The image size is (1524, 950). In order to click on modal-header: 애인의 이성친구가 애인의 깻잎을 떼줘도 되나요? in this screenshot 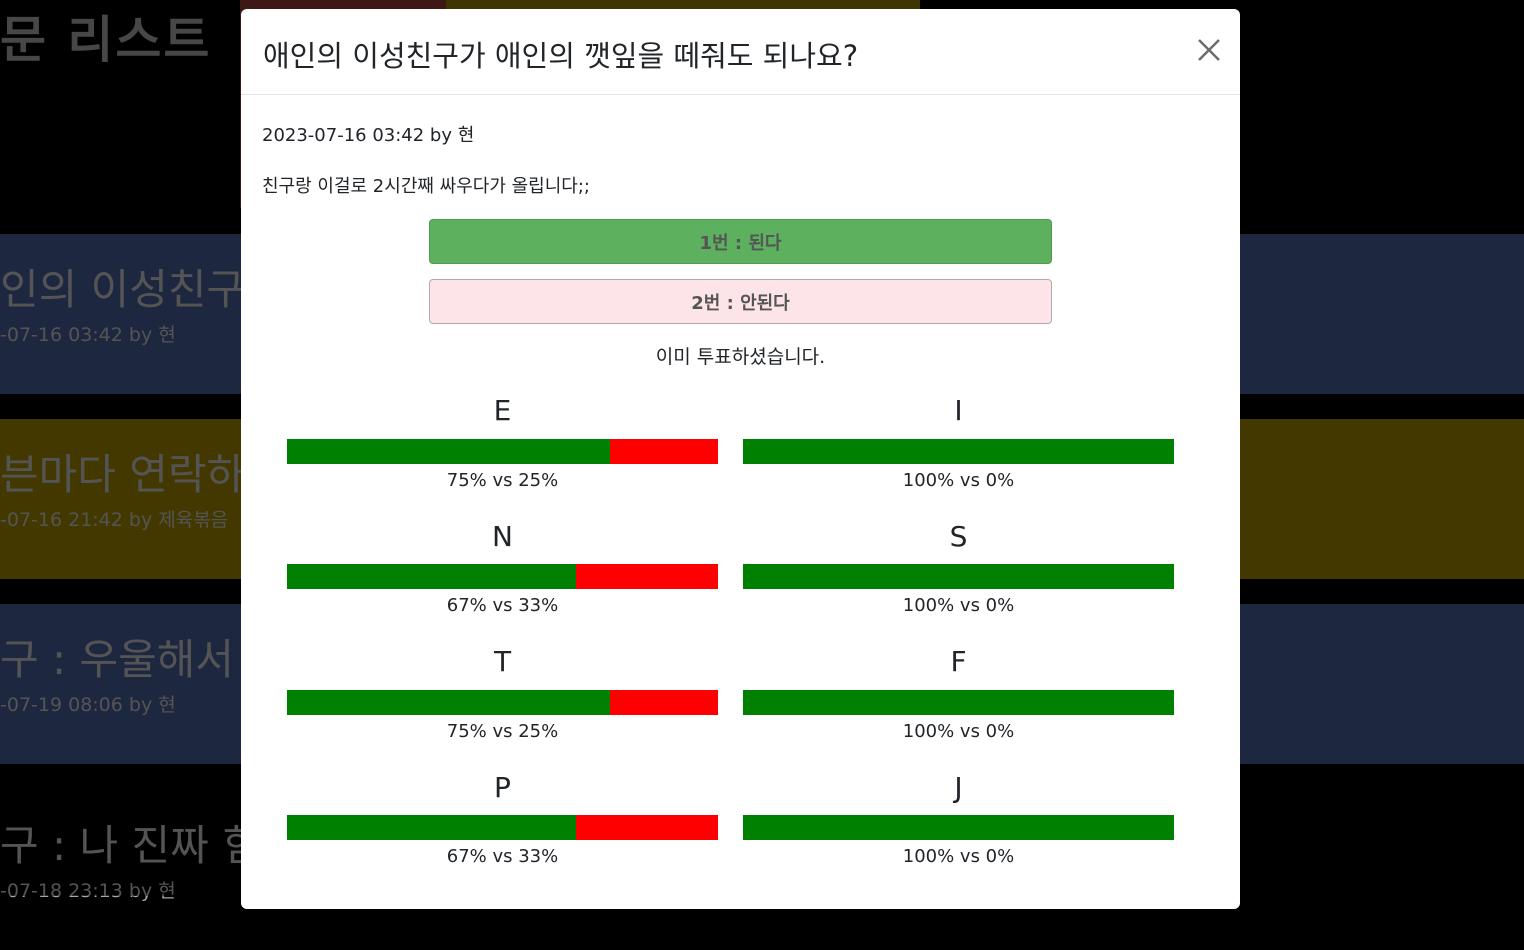, I will do `click(740, 52)`.